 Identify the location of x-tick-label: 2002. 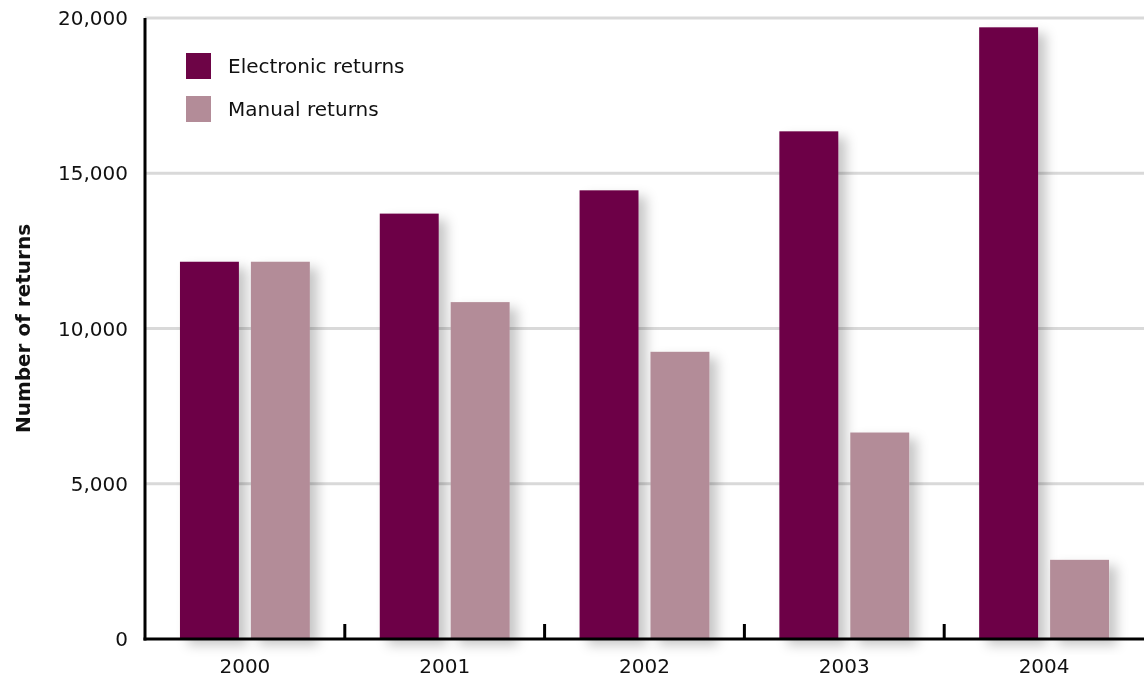
(644, 666).